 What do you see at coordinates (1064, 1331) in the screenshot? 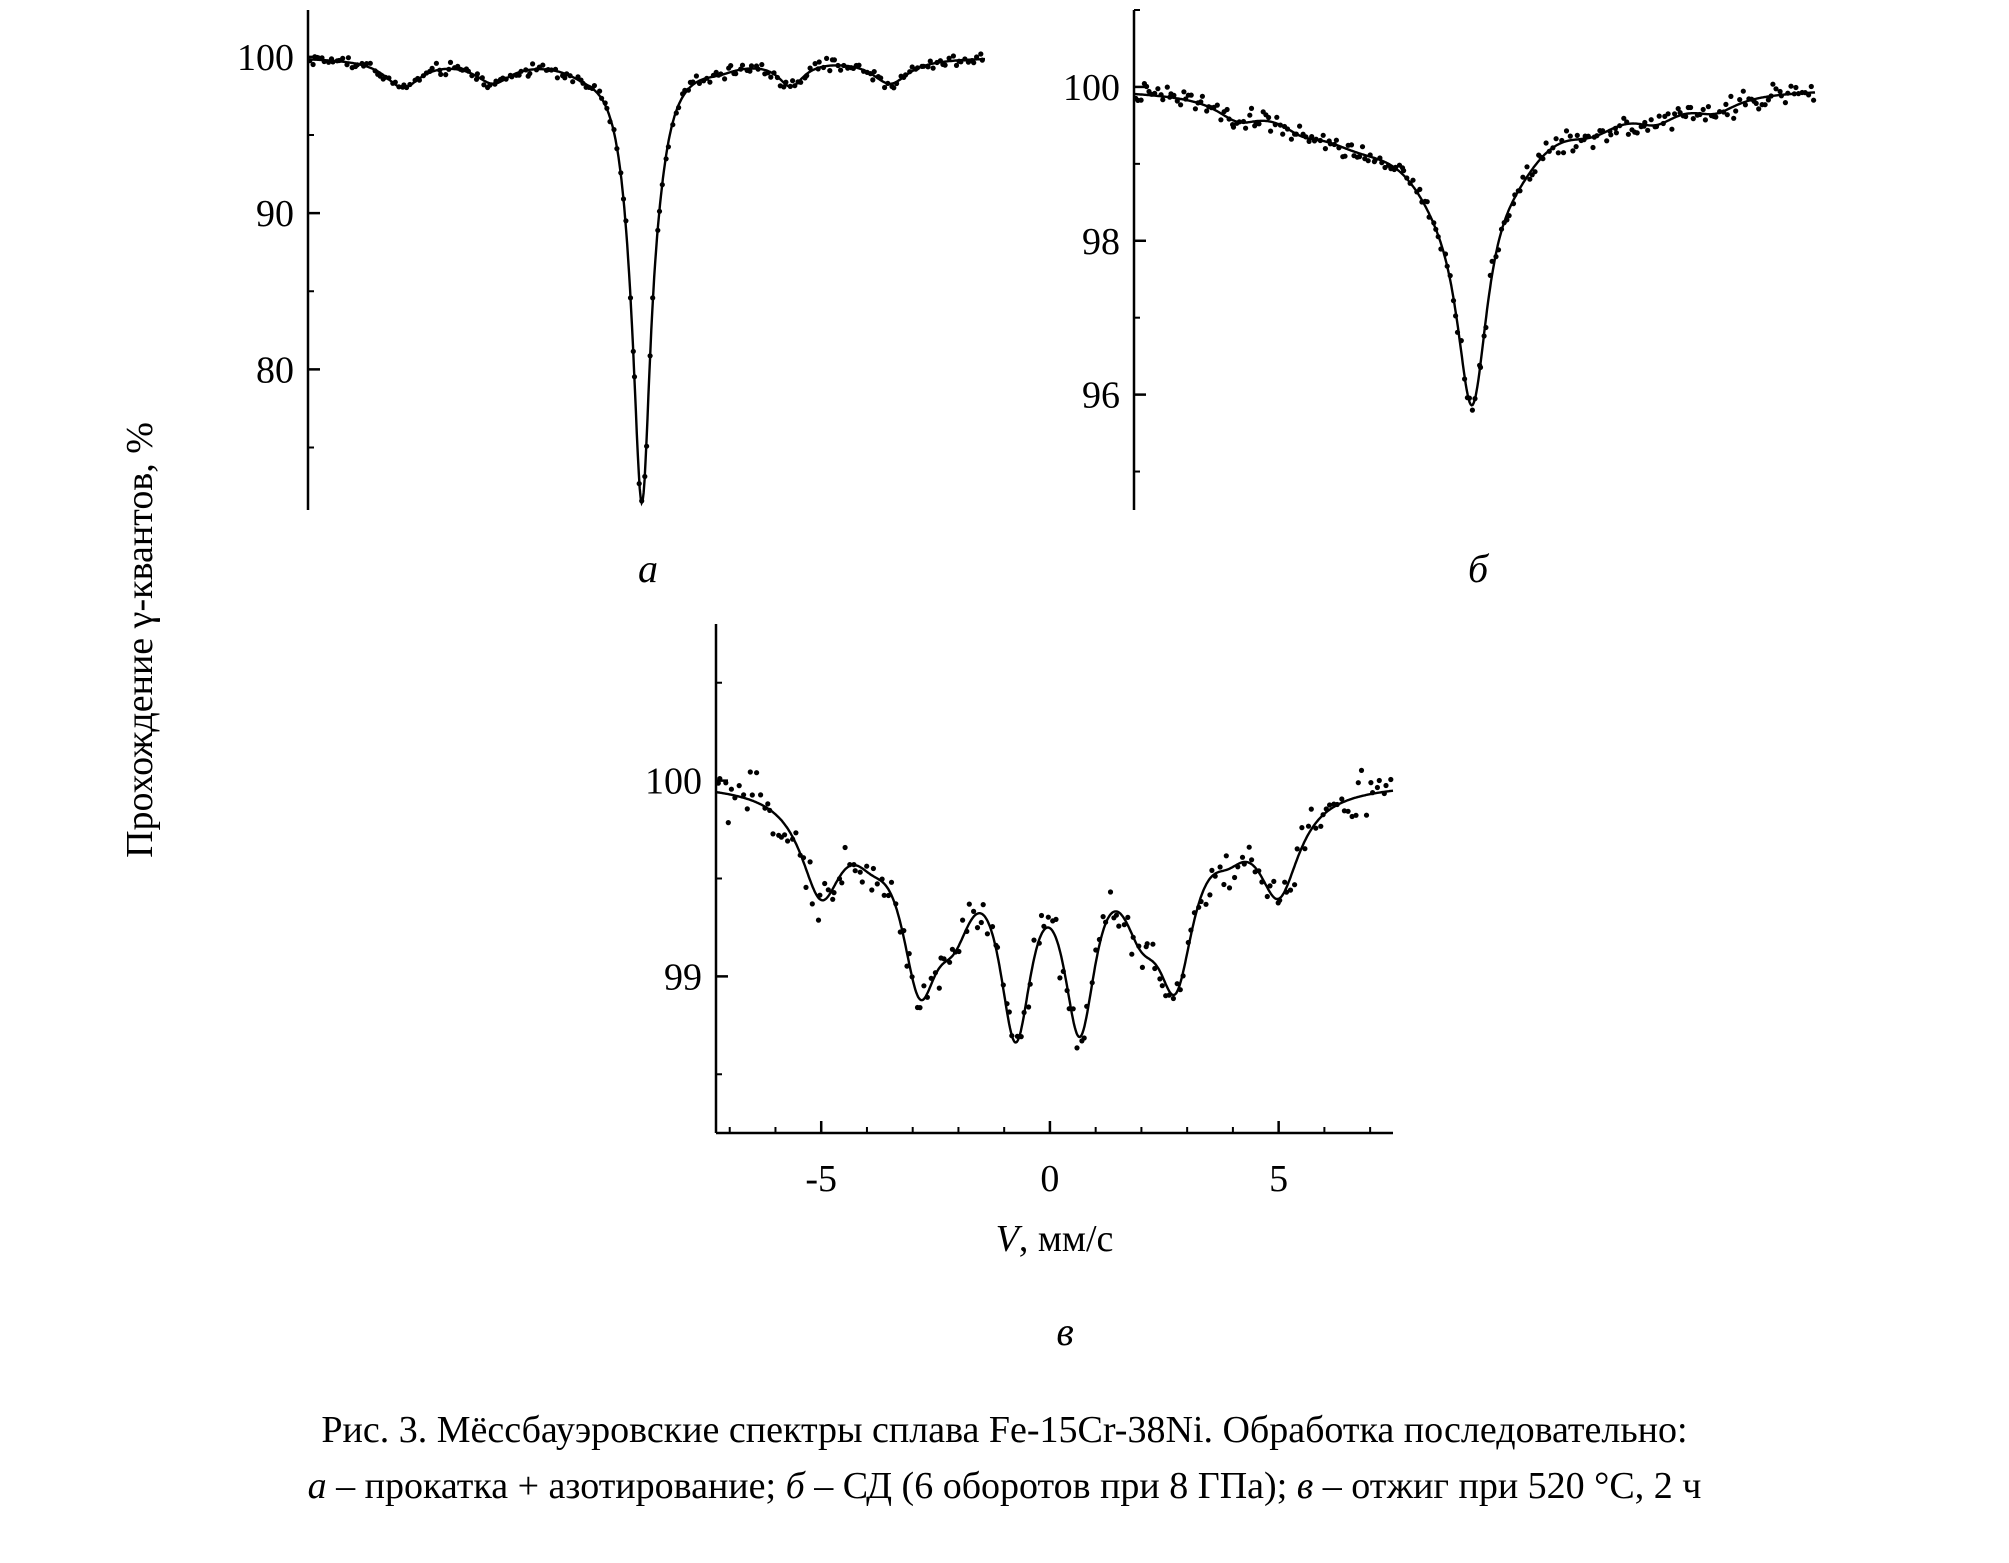
I see `panel-label: в` at bounding box center [1064, 1331].